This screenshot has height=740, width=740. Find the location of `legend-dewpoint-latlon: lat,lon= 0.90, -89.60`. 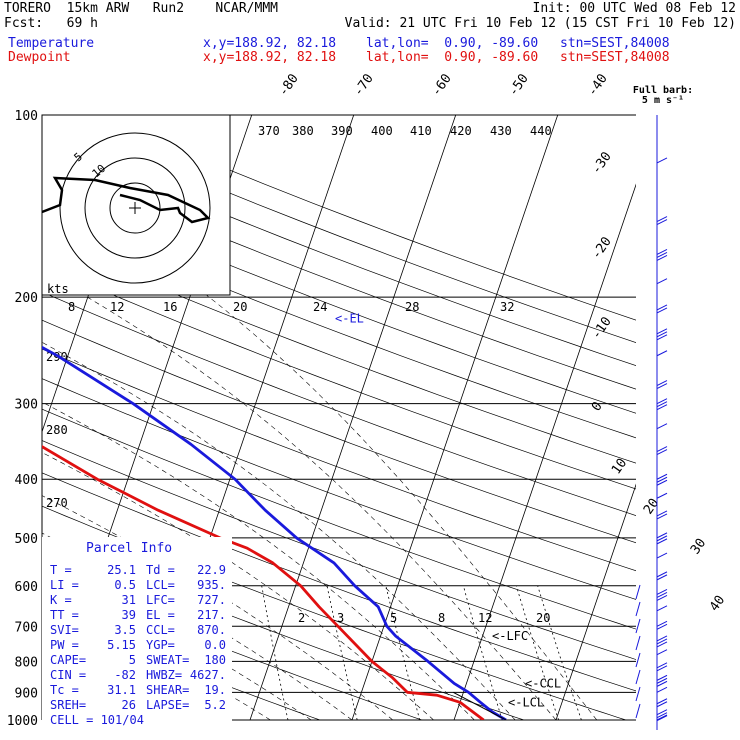

legend-dewpoint-latlon: lat,lon= 0.90, -89.60 is located at coordinates (452, 57).